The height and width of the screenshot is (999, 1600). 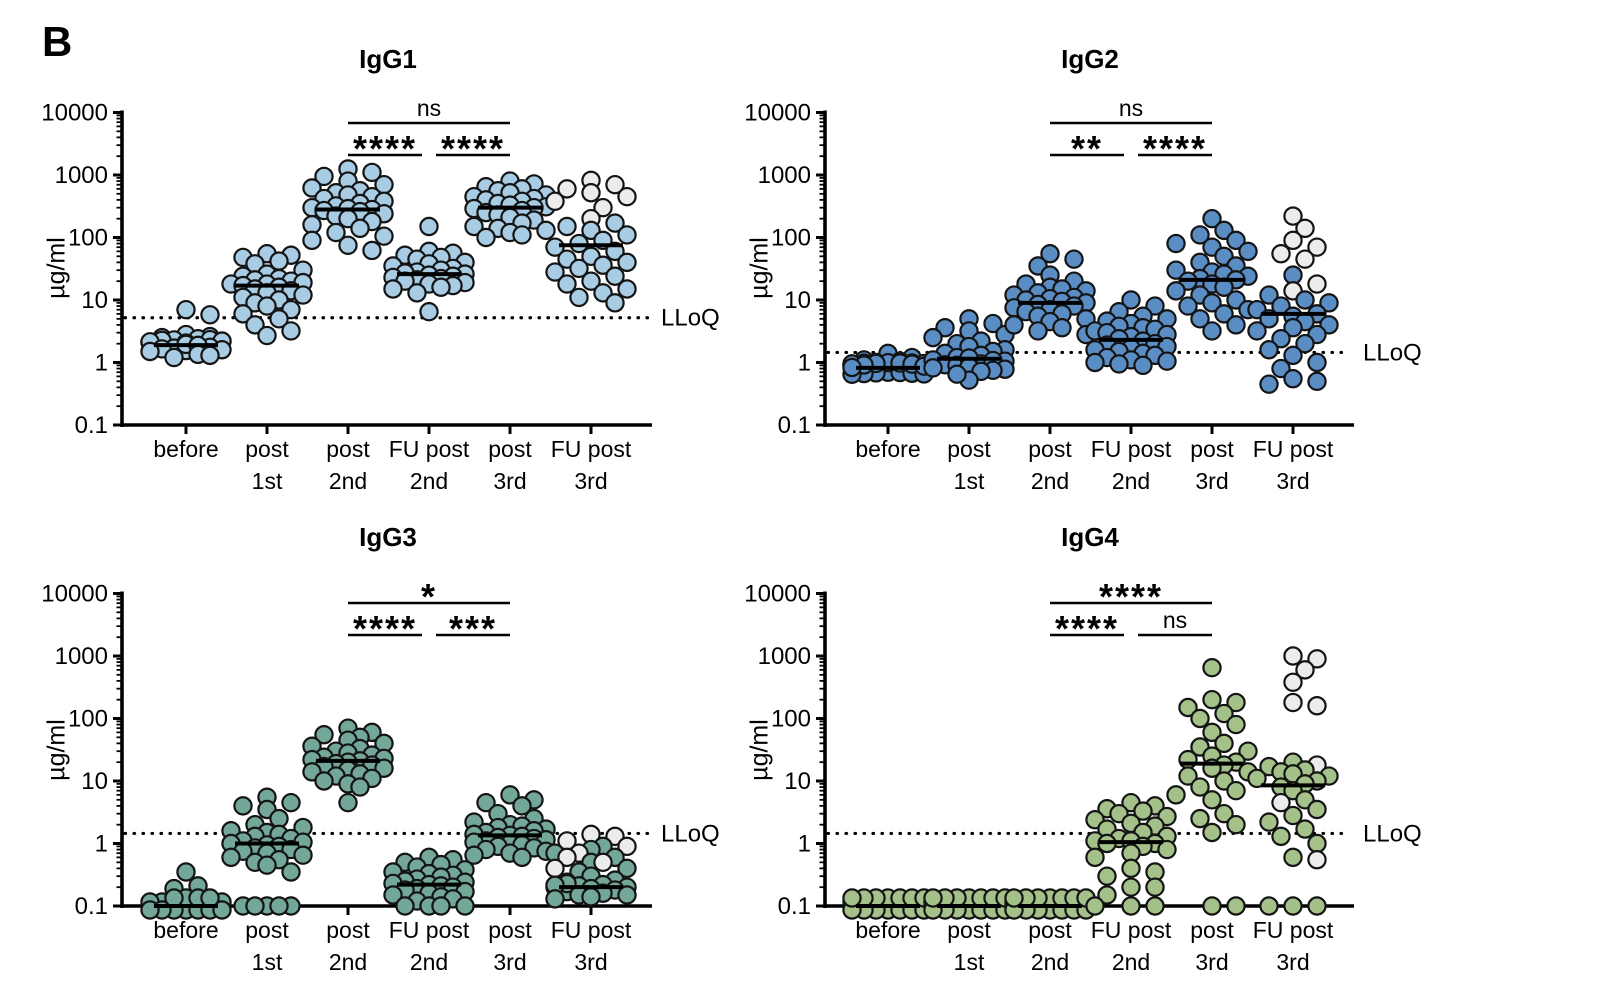 I want to click on lloq-label: LLoQ, so click(x=690, y=833).